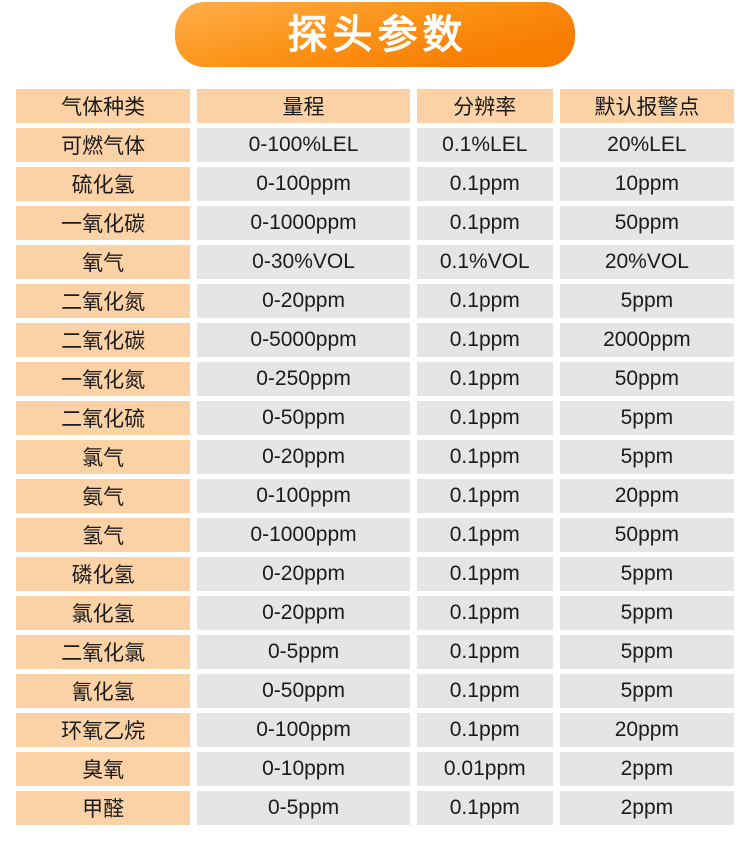 This screenshot has width=750, height=850. I want to click on range-cell: 0-10ppm, so click(303, 769).